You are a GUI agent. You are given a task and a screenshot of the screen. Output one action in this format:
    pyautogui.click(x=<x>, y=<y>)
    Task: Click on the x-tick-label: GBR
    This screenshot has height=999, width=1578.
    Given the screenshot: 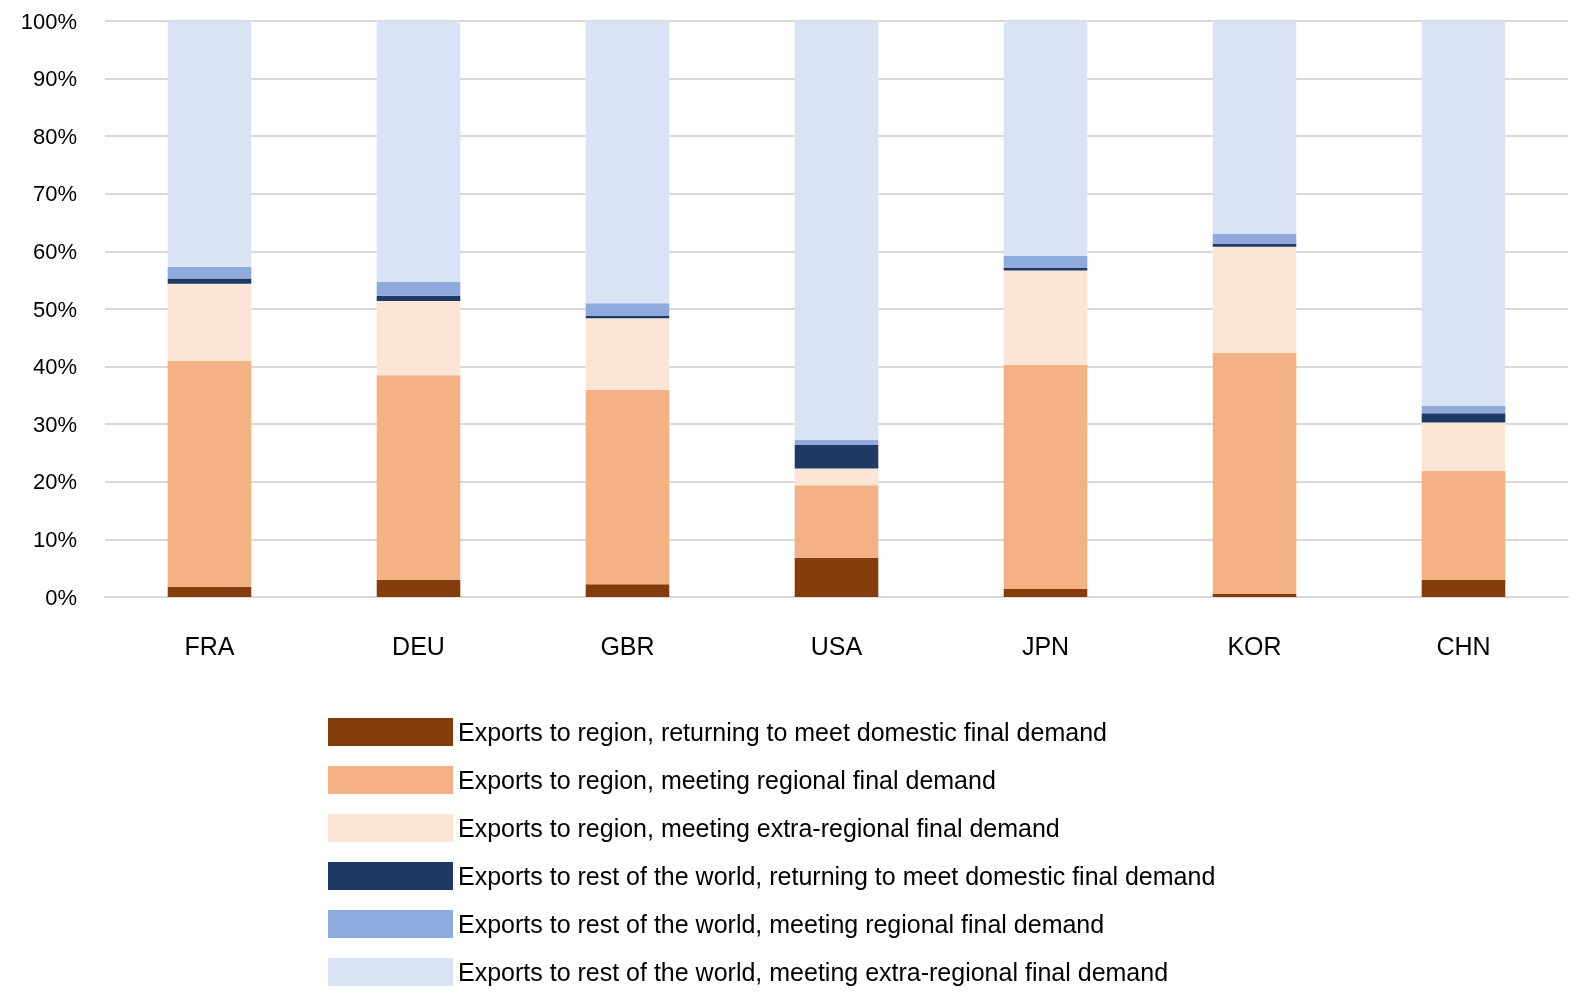 What is the action you would take?
    pyautogui.click(x=627, y=645)
    